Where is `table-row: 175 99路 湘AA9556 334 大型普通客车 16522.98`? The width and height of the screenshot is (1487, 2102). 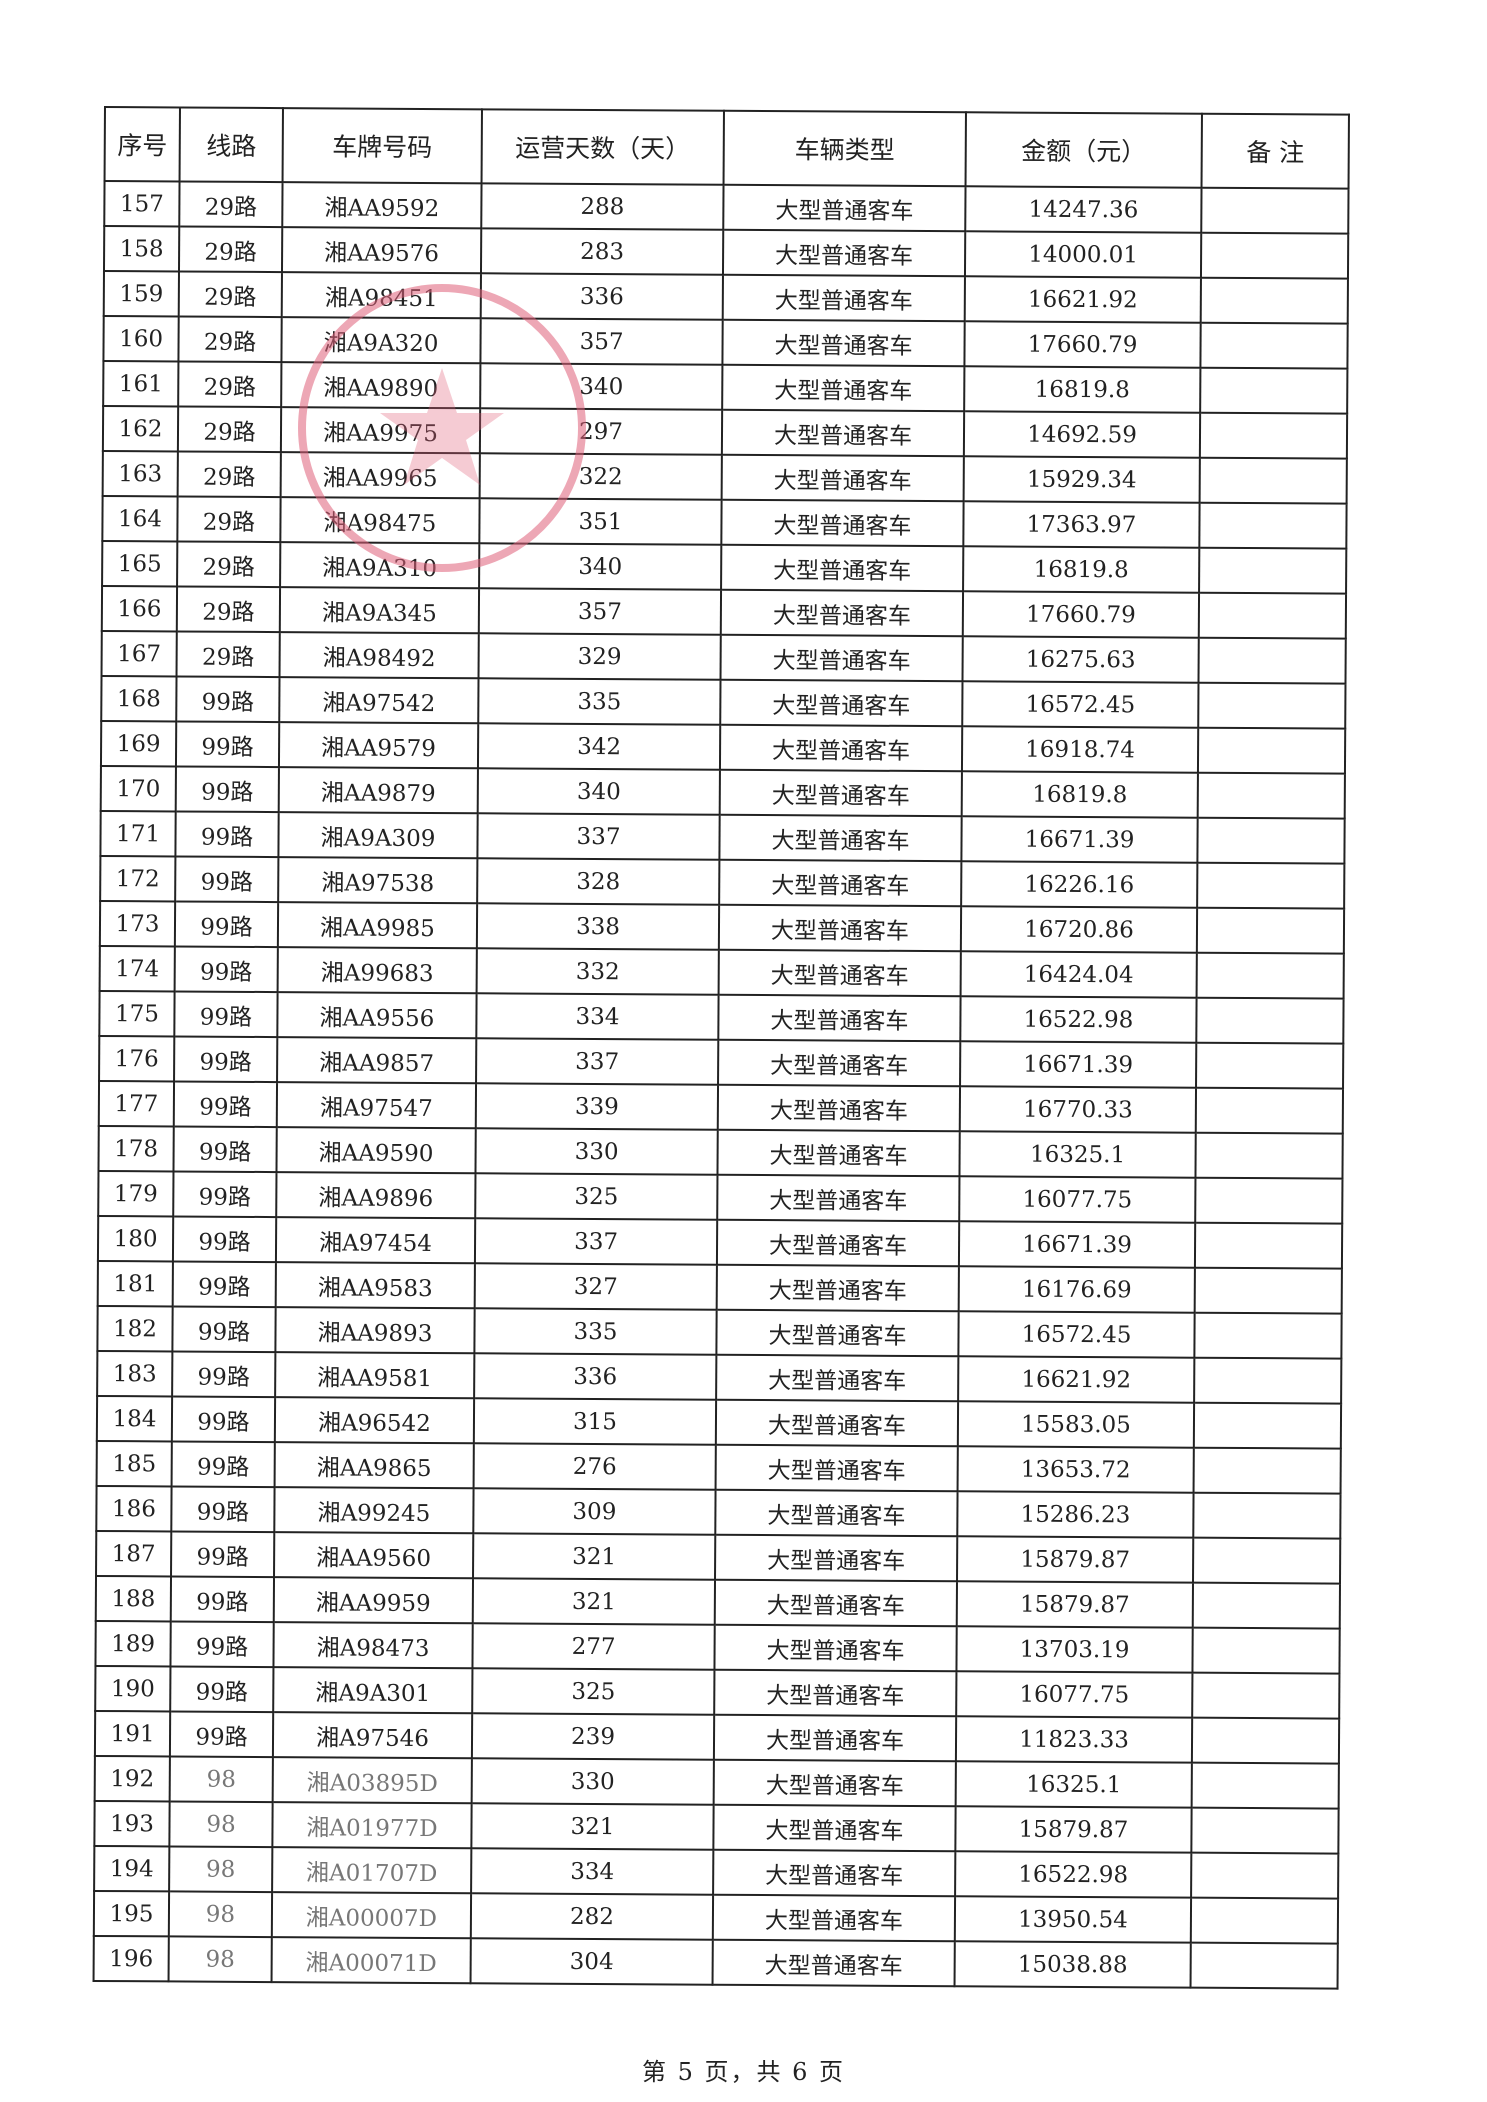 table-row: 175 99路 湘AA9556 334 大型普通客车 16522.98 is located at coordinates (721, 1017).